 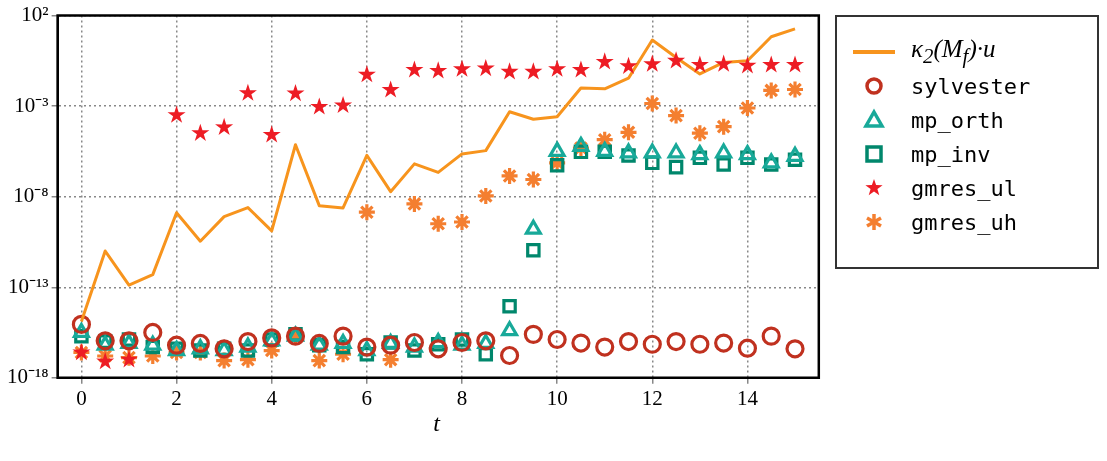 What do you see at coordinates (652, 397) in the screenshot?
I see `x-tick-label: 12` at bounding box center [652, 397].